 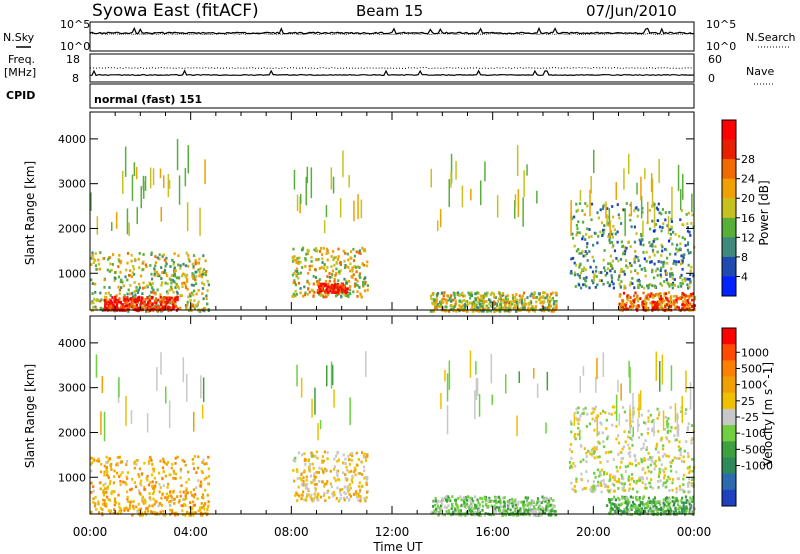 What do you see at coordinates (757, 466) in the screenshot?
I see `velocity-colorbar-tick-label: -1000` at bounding box center [757, 466].